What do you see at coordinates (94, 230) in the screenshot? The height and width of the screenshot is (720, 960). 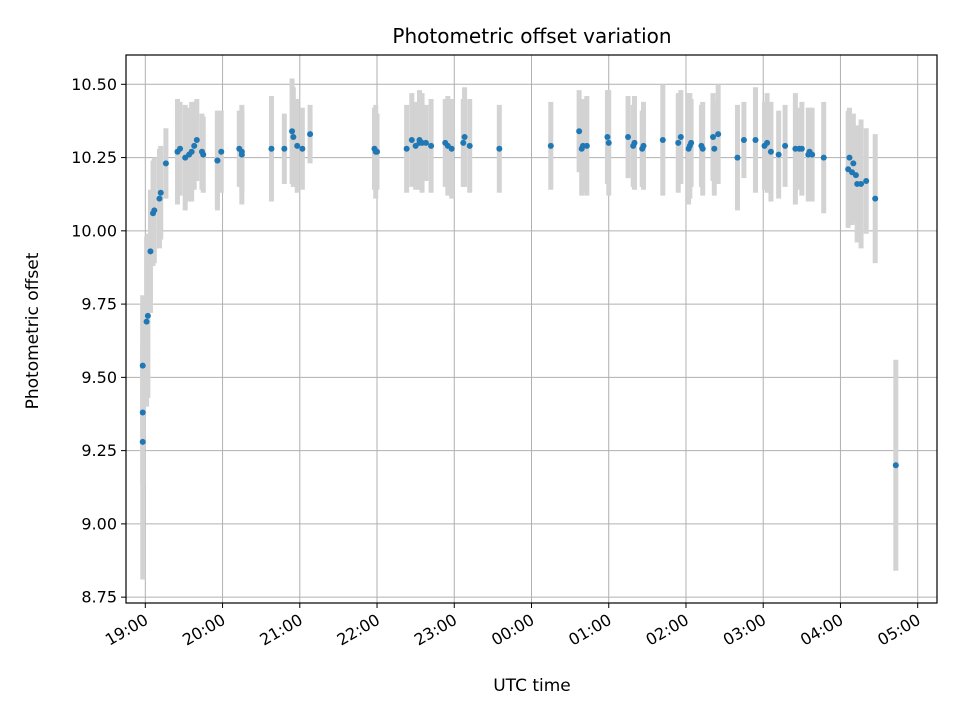 I see `y-tick-label: 10.00` at bounding box center [94, 230].